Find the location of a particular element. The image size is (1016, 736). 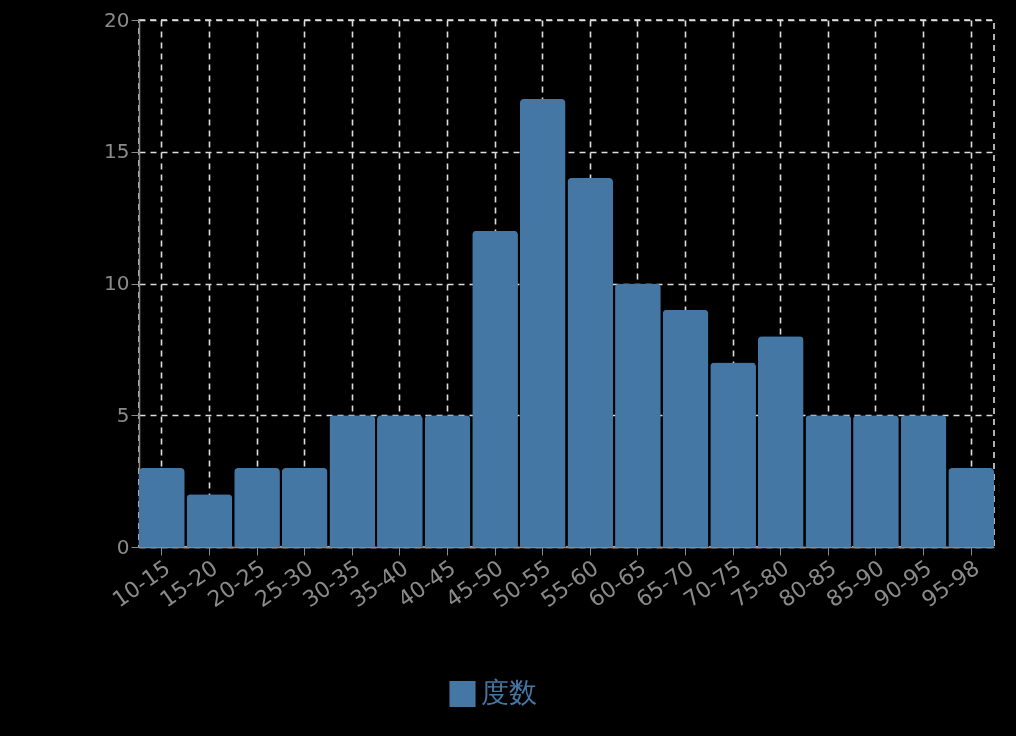

y-tick-label: 0 is located at coordinates (123, 546).